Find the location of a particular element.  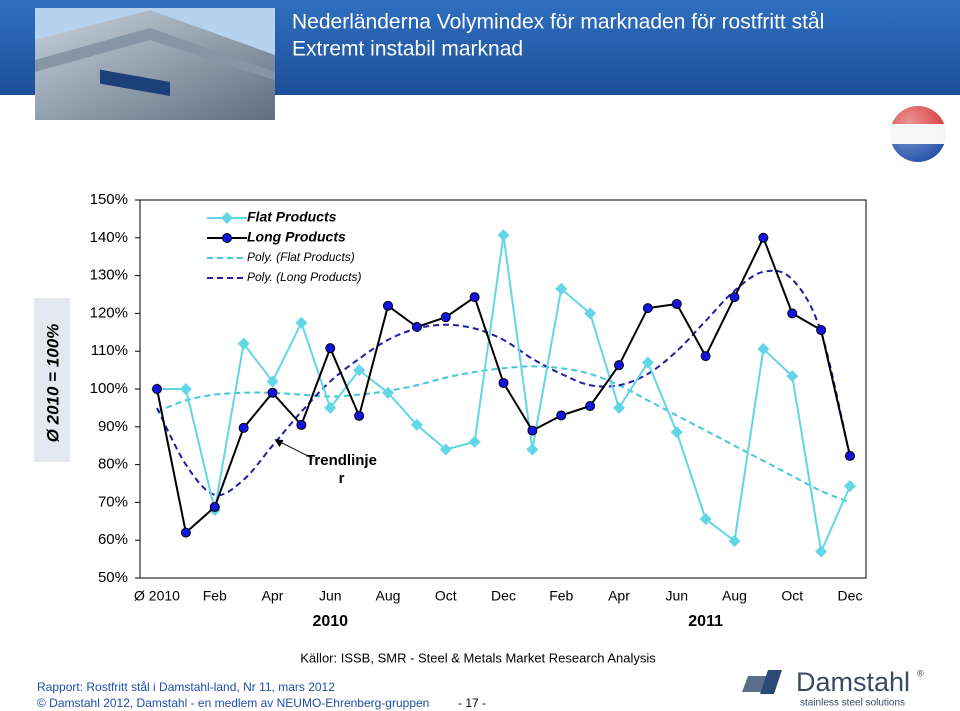

legend-label: Flat Products is located at coordinates (292, 217).